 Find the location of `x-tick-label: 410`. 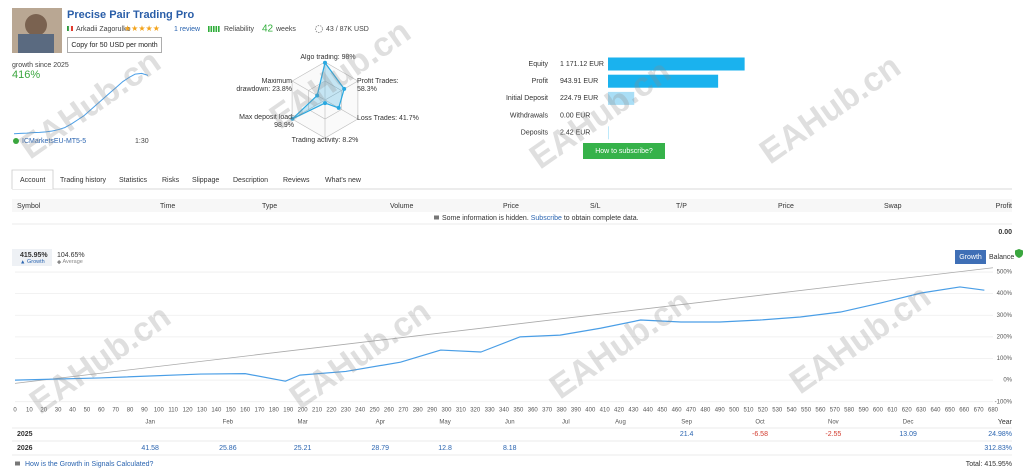

x-tick-label: 410 is located at coordinates (605, 411).